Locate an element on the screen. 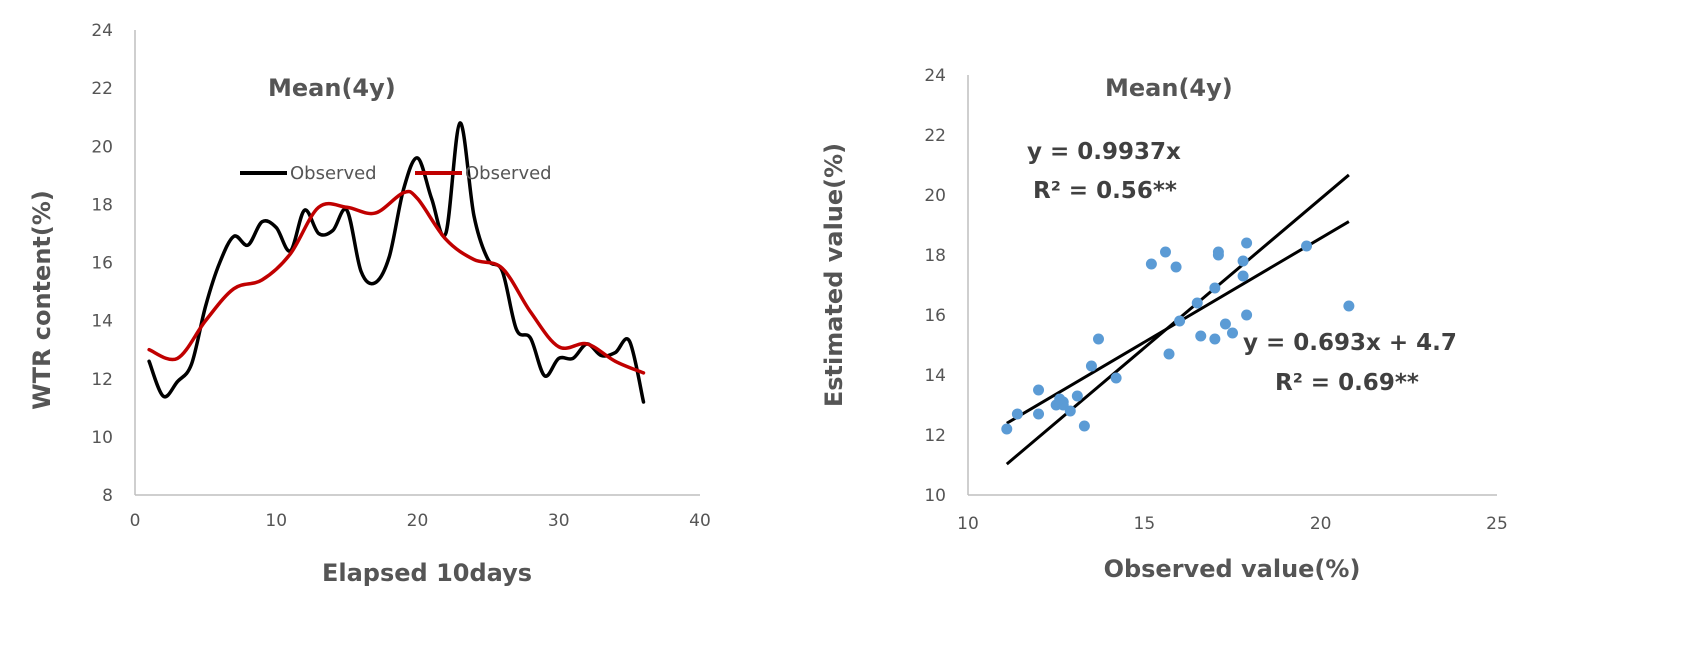  x-tick-label: 0 is located at coordinates (135, 521).